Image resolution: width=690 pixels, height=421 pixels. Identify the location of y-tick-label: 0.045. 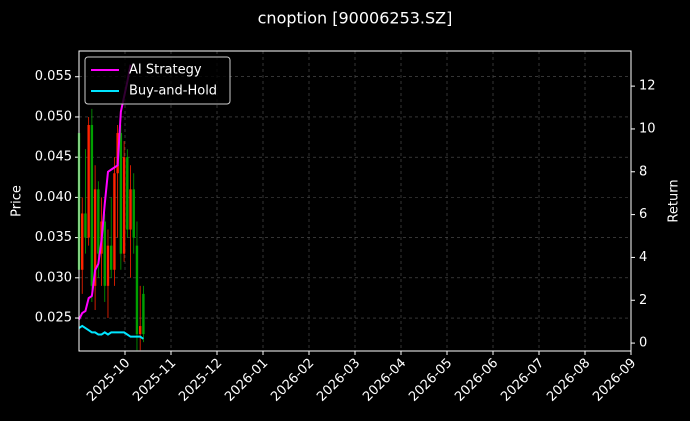
(53, 157).